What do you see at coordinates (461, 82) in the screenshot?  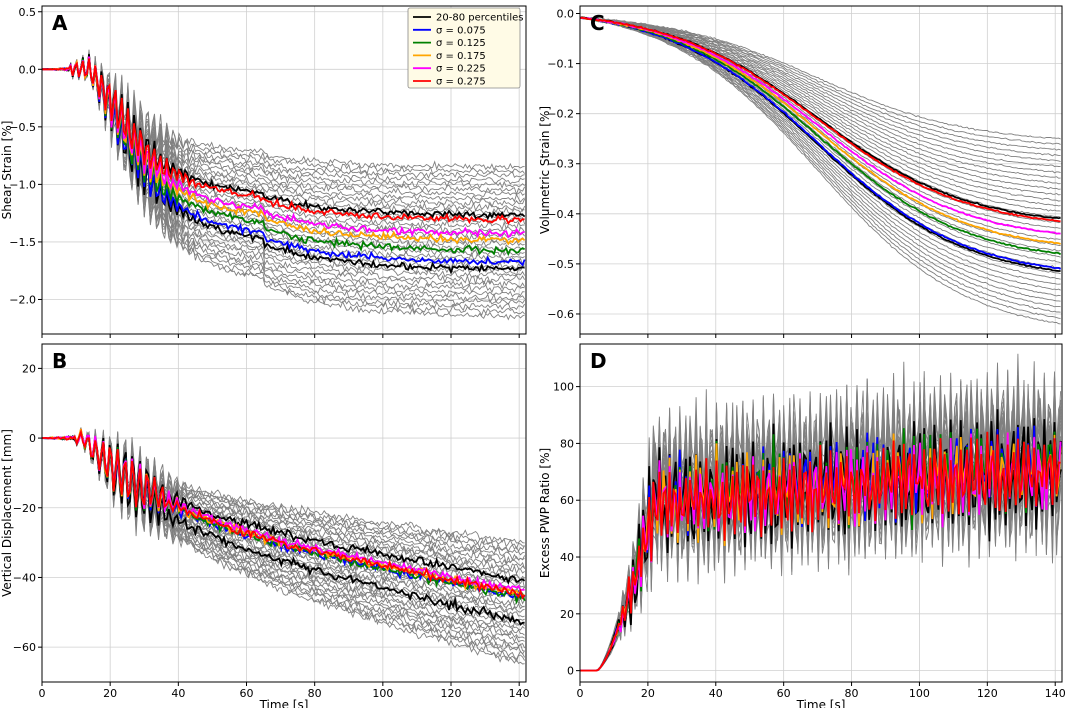 I see `legend-label: σ = 0.275` at bounding box center [461, 82].